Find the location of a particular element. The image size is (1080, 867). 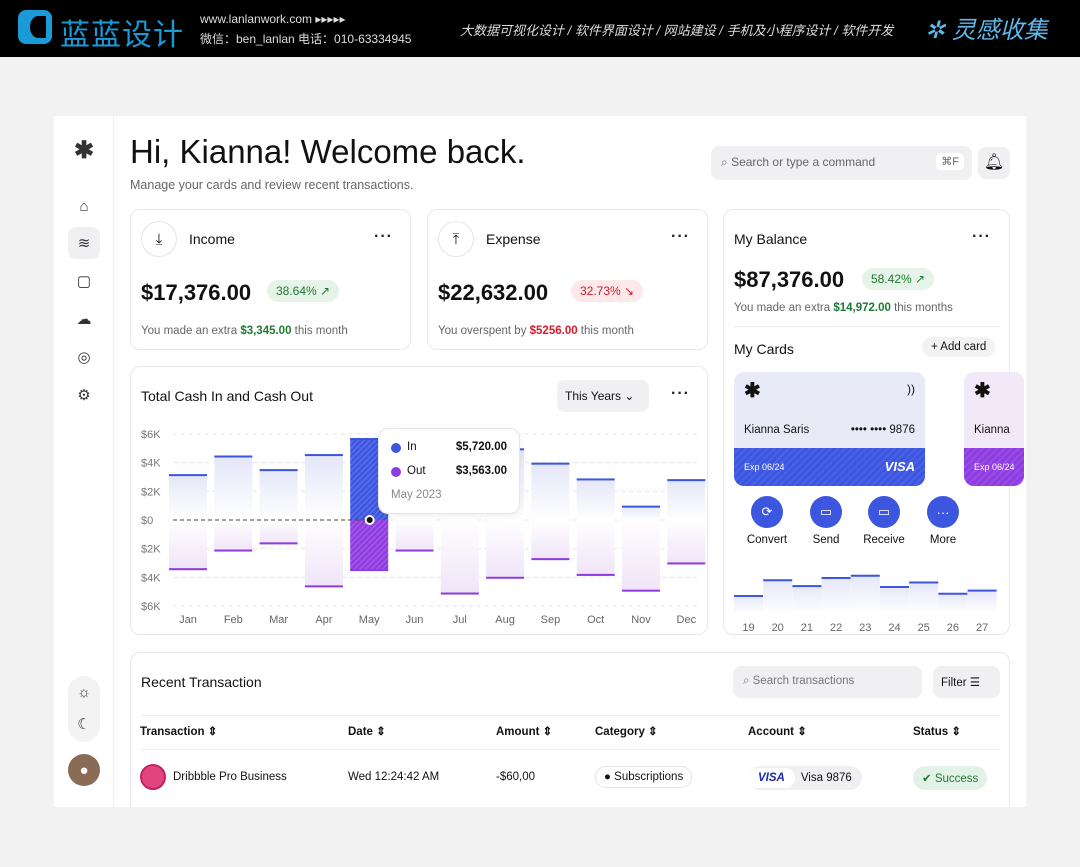

bar-out-Mar is located at coordinates (278, 532).